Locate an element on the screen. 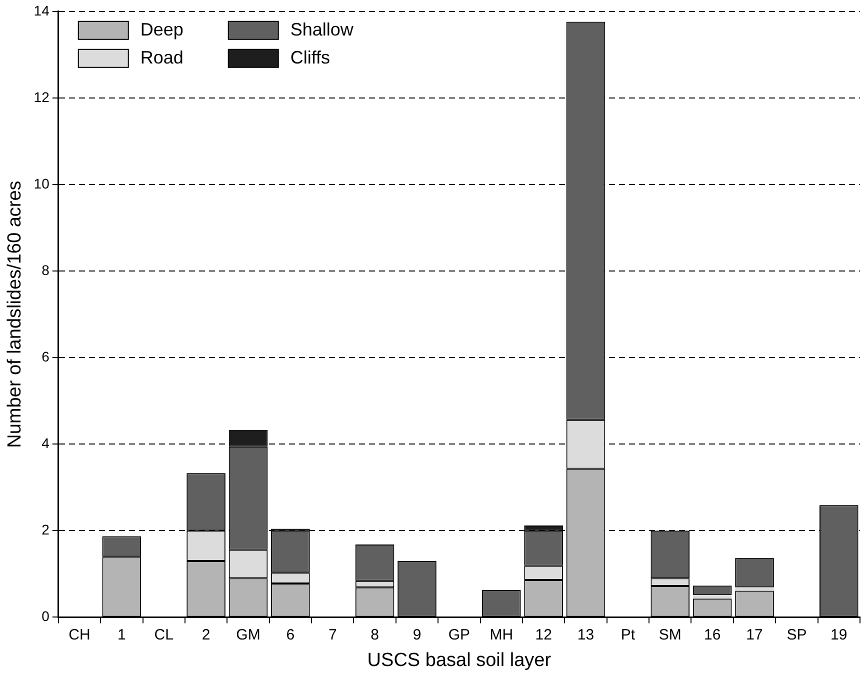 The image size is (862, 674). x-tick-label: SP is located at coordinates (796, 635).